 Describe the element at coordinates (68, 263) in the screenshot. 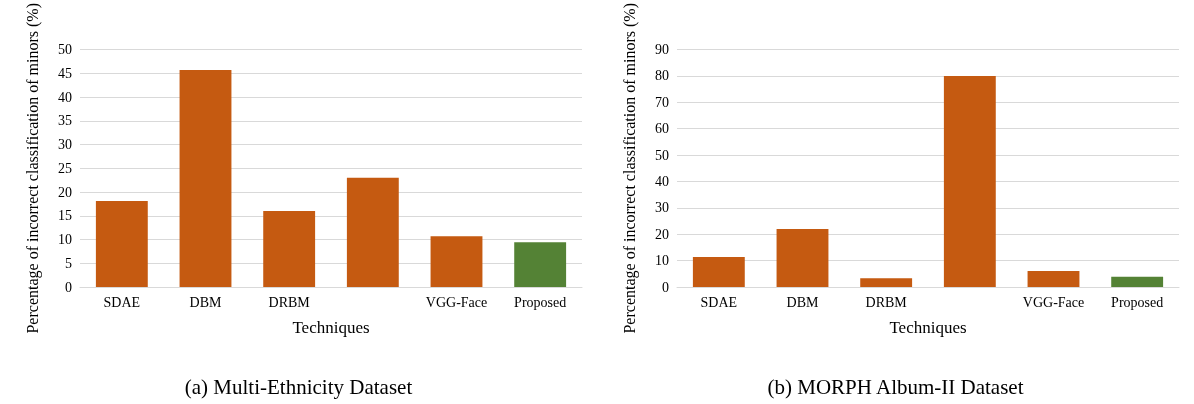

I see `y-tick-label: 5` at that location.